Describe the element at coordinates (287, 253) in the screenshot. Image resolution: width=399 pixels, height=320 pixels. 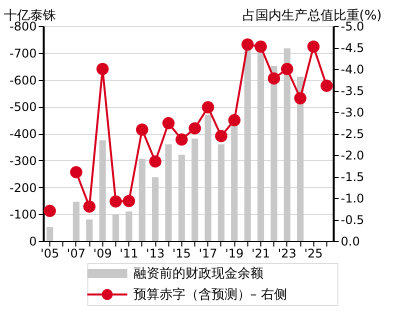
I see `x-tick-label: '23` at that location.